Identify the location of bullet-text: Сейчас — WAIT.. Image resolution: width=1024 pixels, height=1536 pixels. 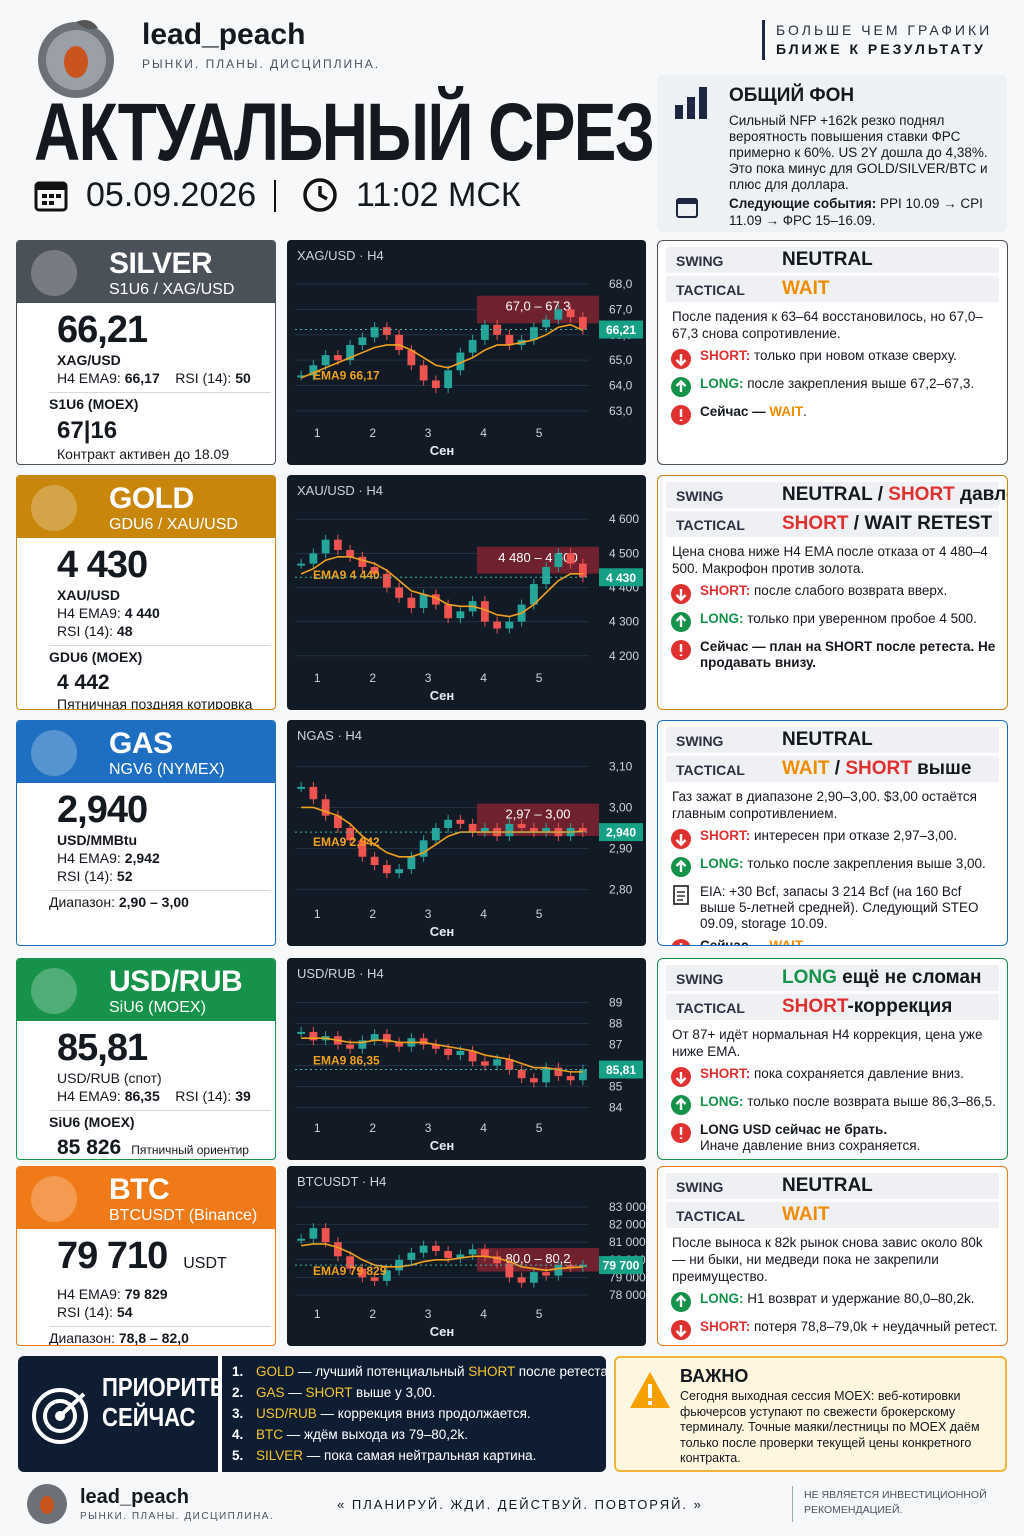
(753, 412).